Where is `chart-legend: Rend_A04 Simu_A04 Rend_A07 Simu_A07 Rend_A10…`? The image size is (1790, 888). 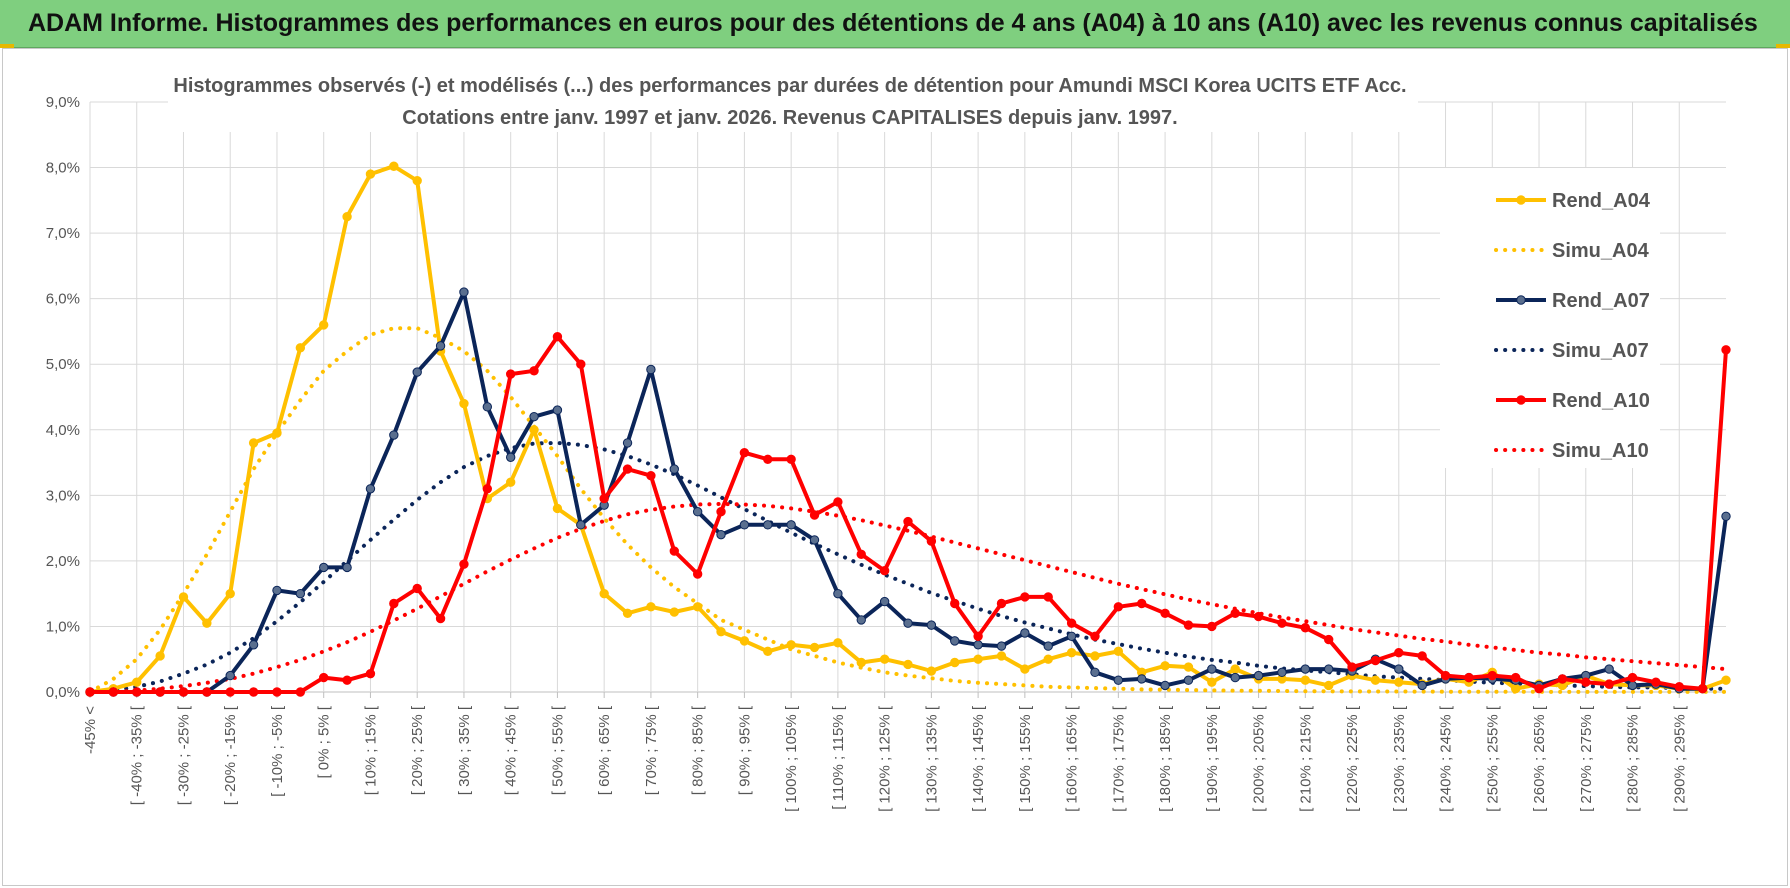
chart-legend: Rend_A04 Simu_A04 Rend_A07 Simu_A07 Rend_A10… is located at coordinates (1550, 318).